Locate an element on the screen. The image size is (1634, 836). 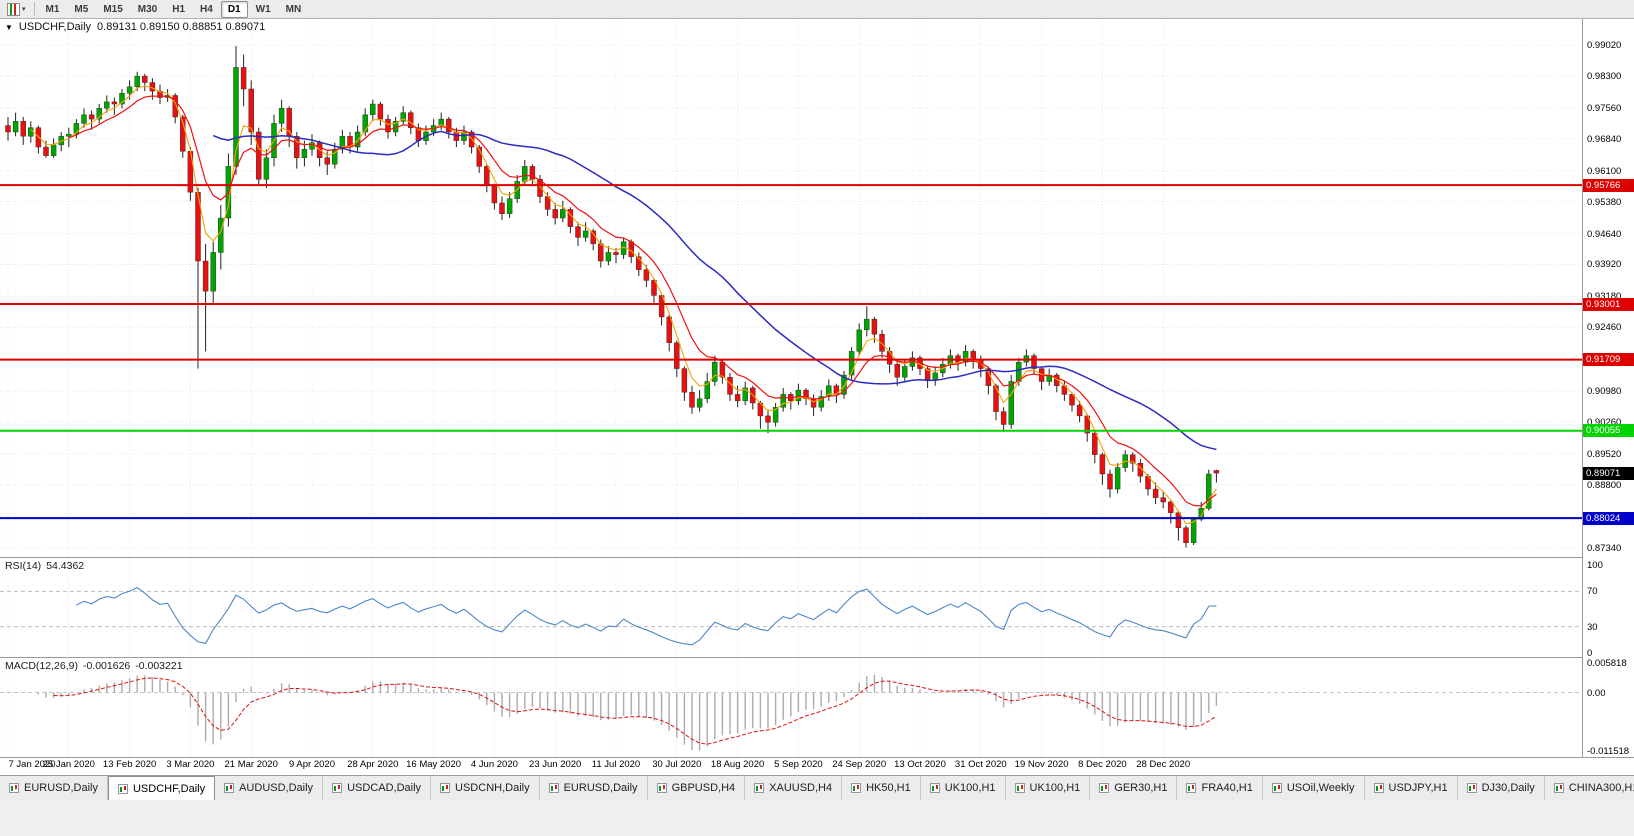
tab-usdjpy-h1: USDJPY,H1 is located at coordinates (1411, 788).